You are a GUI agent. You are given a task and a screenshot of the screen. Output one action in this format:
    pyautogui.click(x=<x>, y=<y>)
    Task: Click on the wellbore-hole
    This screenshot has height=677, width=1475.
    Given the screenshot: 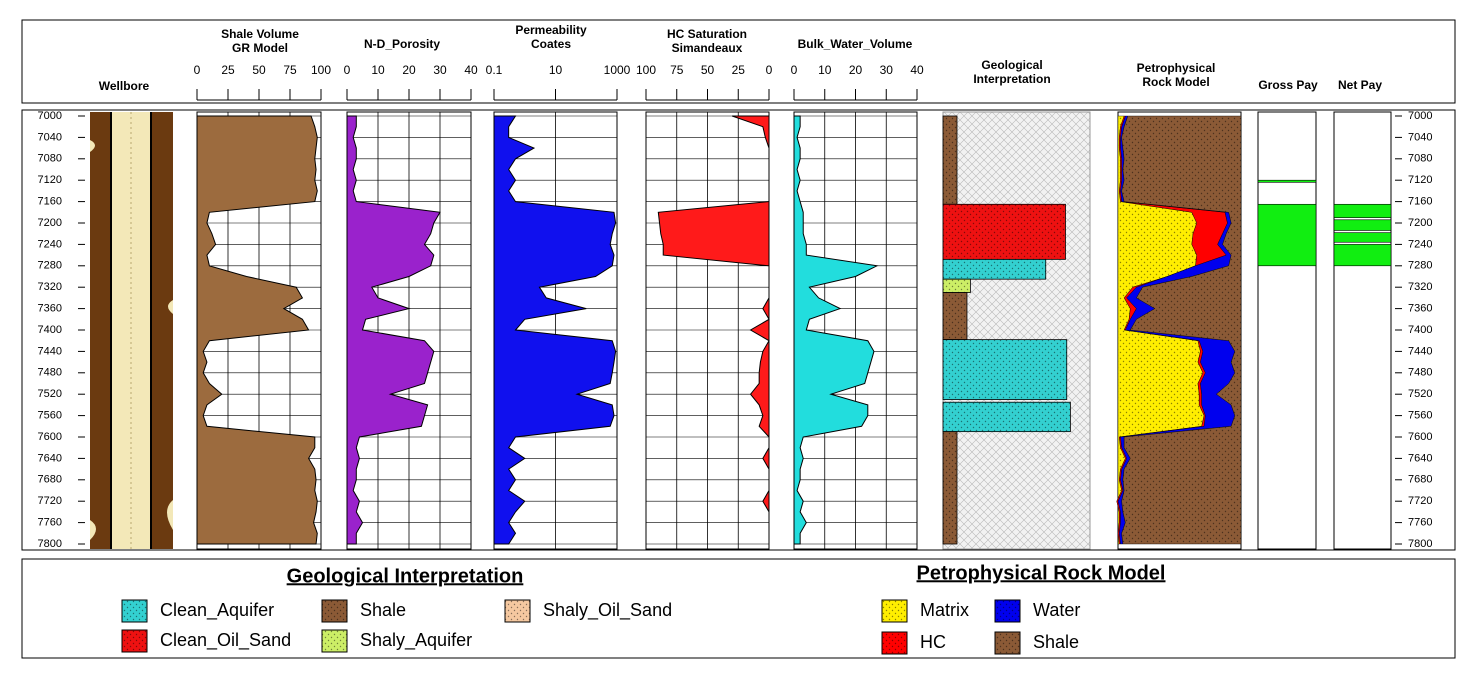 What is the action you would take?
    pyautogui.click(x=131, y=330)
    